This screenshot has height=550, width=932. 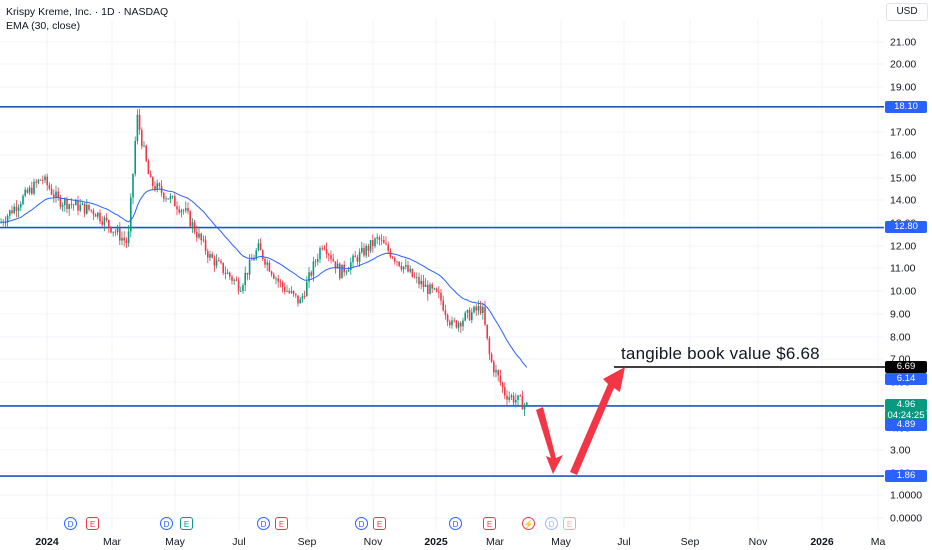 What do you see at coordinates (720, 353) in the screenshot?
I see `tangible-book-value-annotation: tangible book value $6.68` at bounding box center [720, 353].